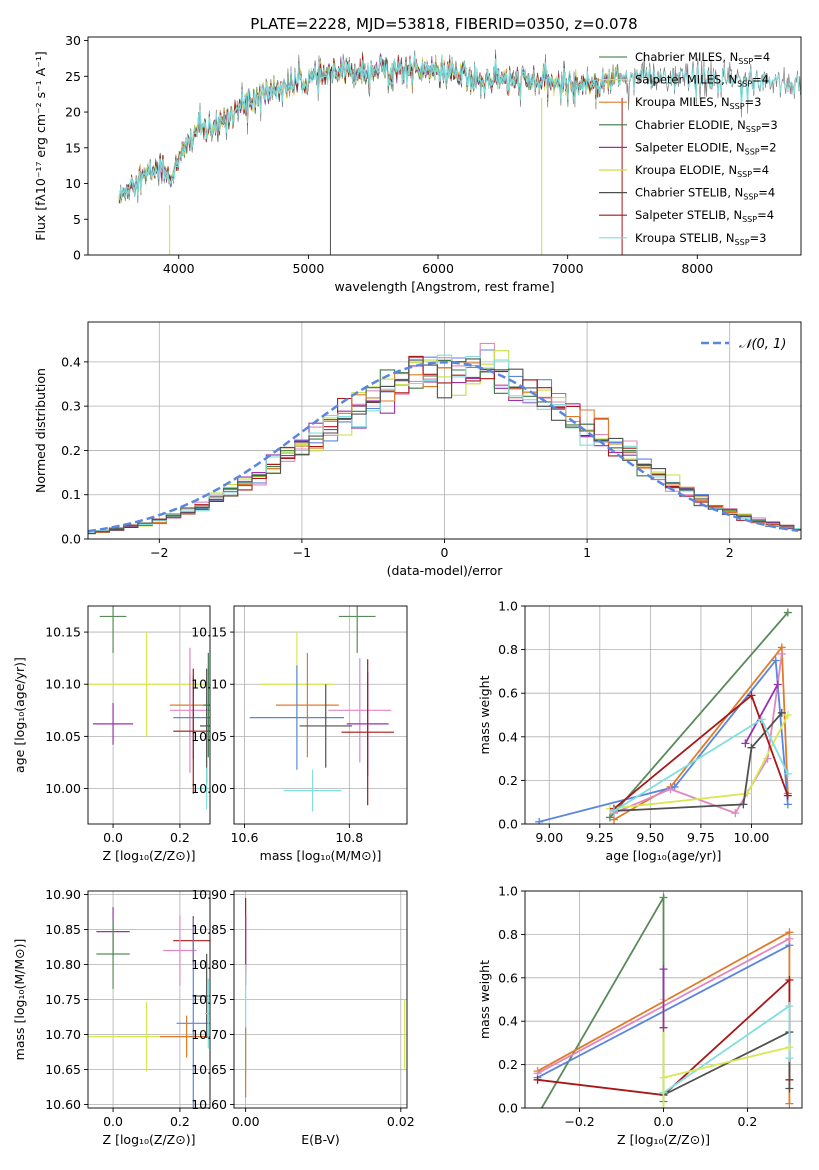 The height and width of the screenshot is (1170, 819). Describe the element at coordinates (706, 126) in the screenshot. I see `legend-entry-label: Chabrier ELODIE, NSSP=3` at that location.